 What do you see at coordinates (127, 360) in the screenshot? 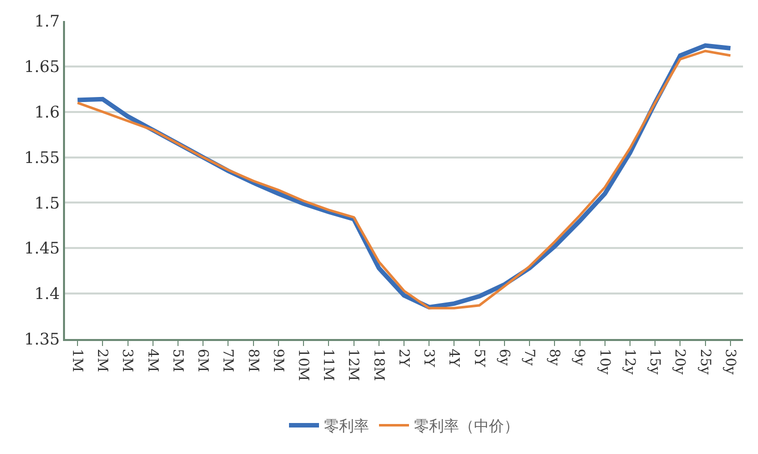
I see `x-tick-label: 3M` at bounding box center [127, 360].